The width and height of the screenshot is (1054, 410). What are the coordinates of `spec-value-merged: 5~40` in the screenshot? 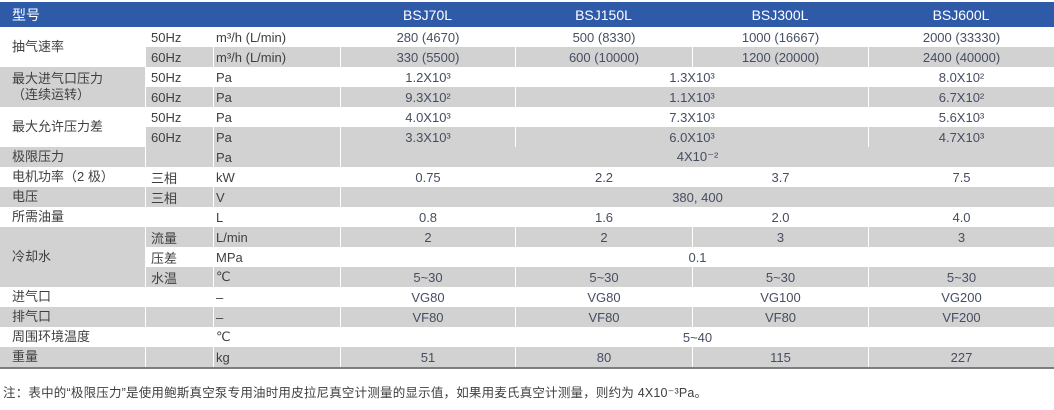 It's located at (697, 337).